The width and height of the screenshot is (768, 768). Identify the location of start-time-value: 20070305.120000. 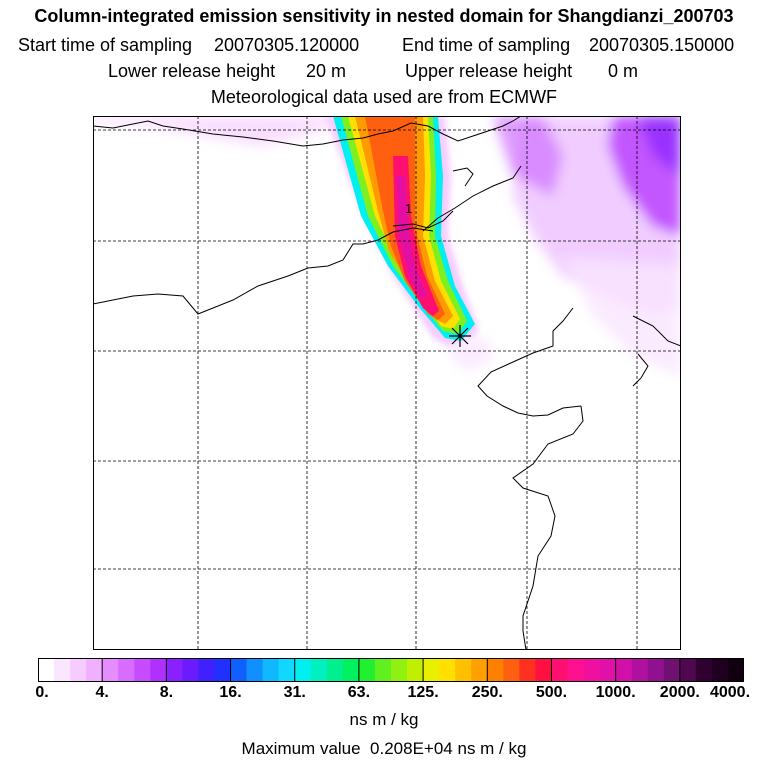
(287, 45).